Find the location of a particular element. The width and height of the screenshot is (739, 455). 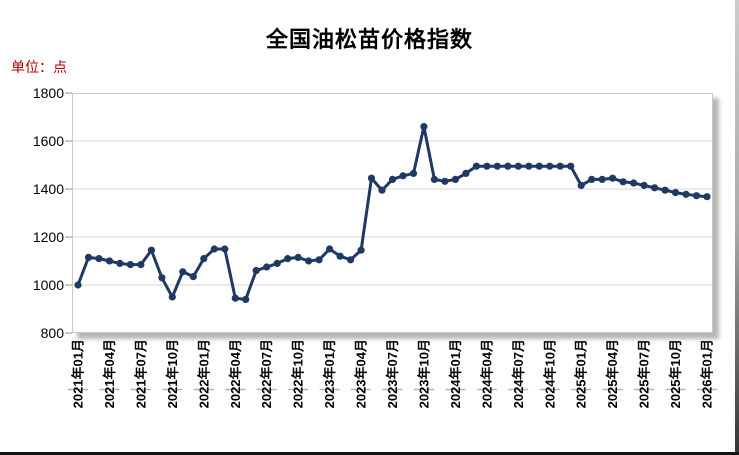

x-axis-label: 2021年07月 is located at coordinates (140, 373).